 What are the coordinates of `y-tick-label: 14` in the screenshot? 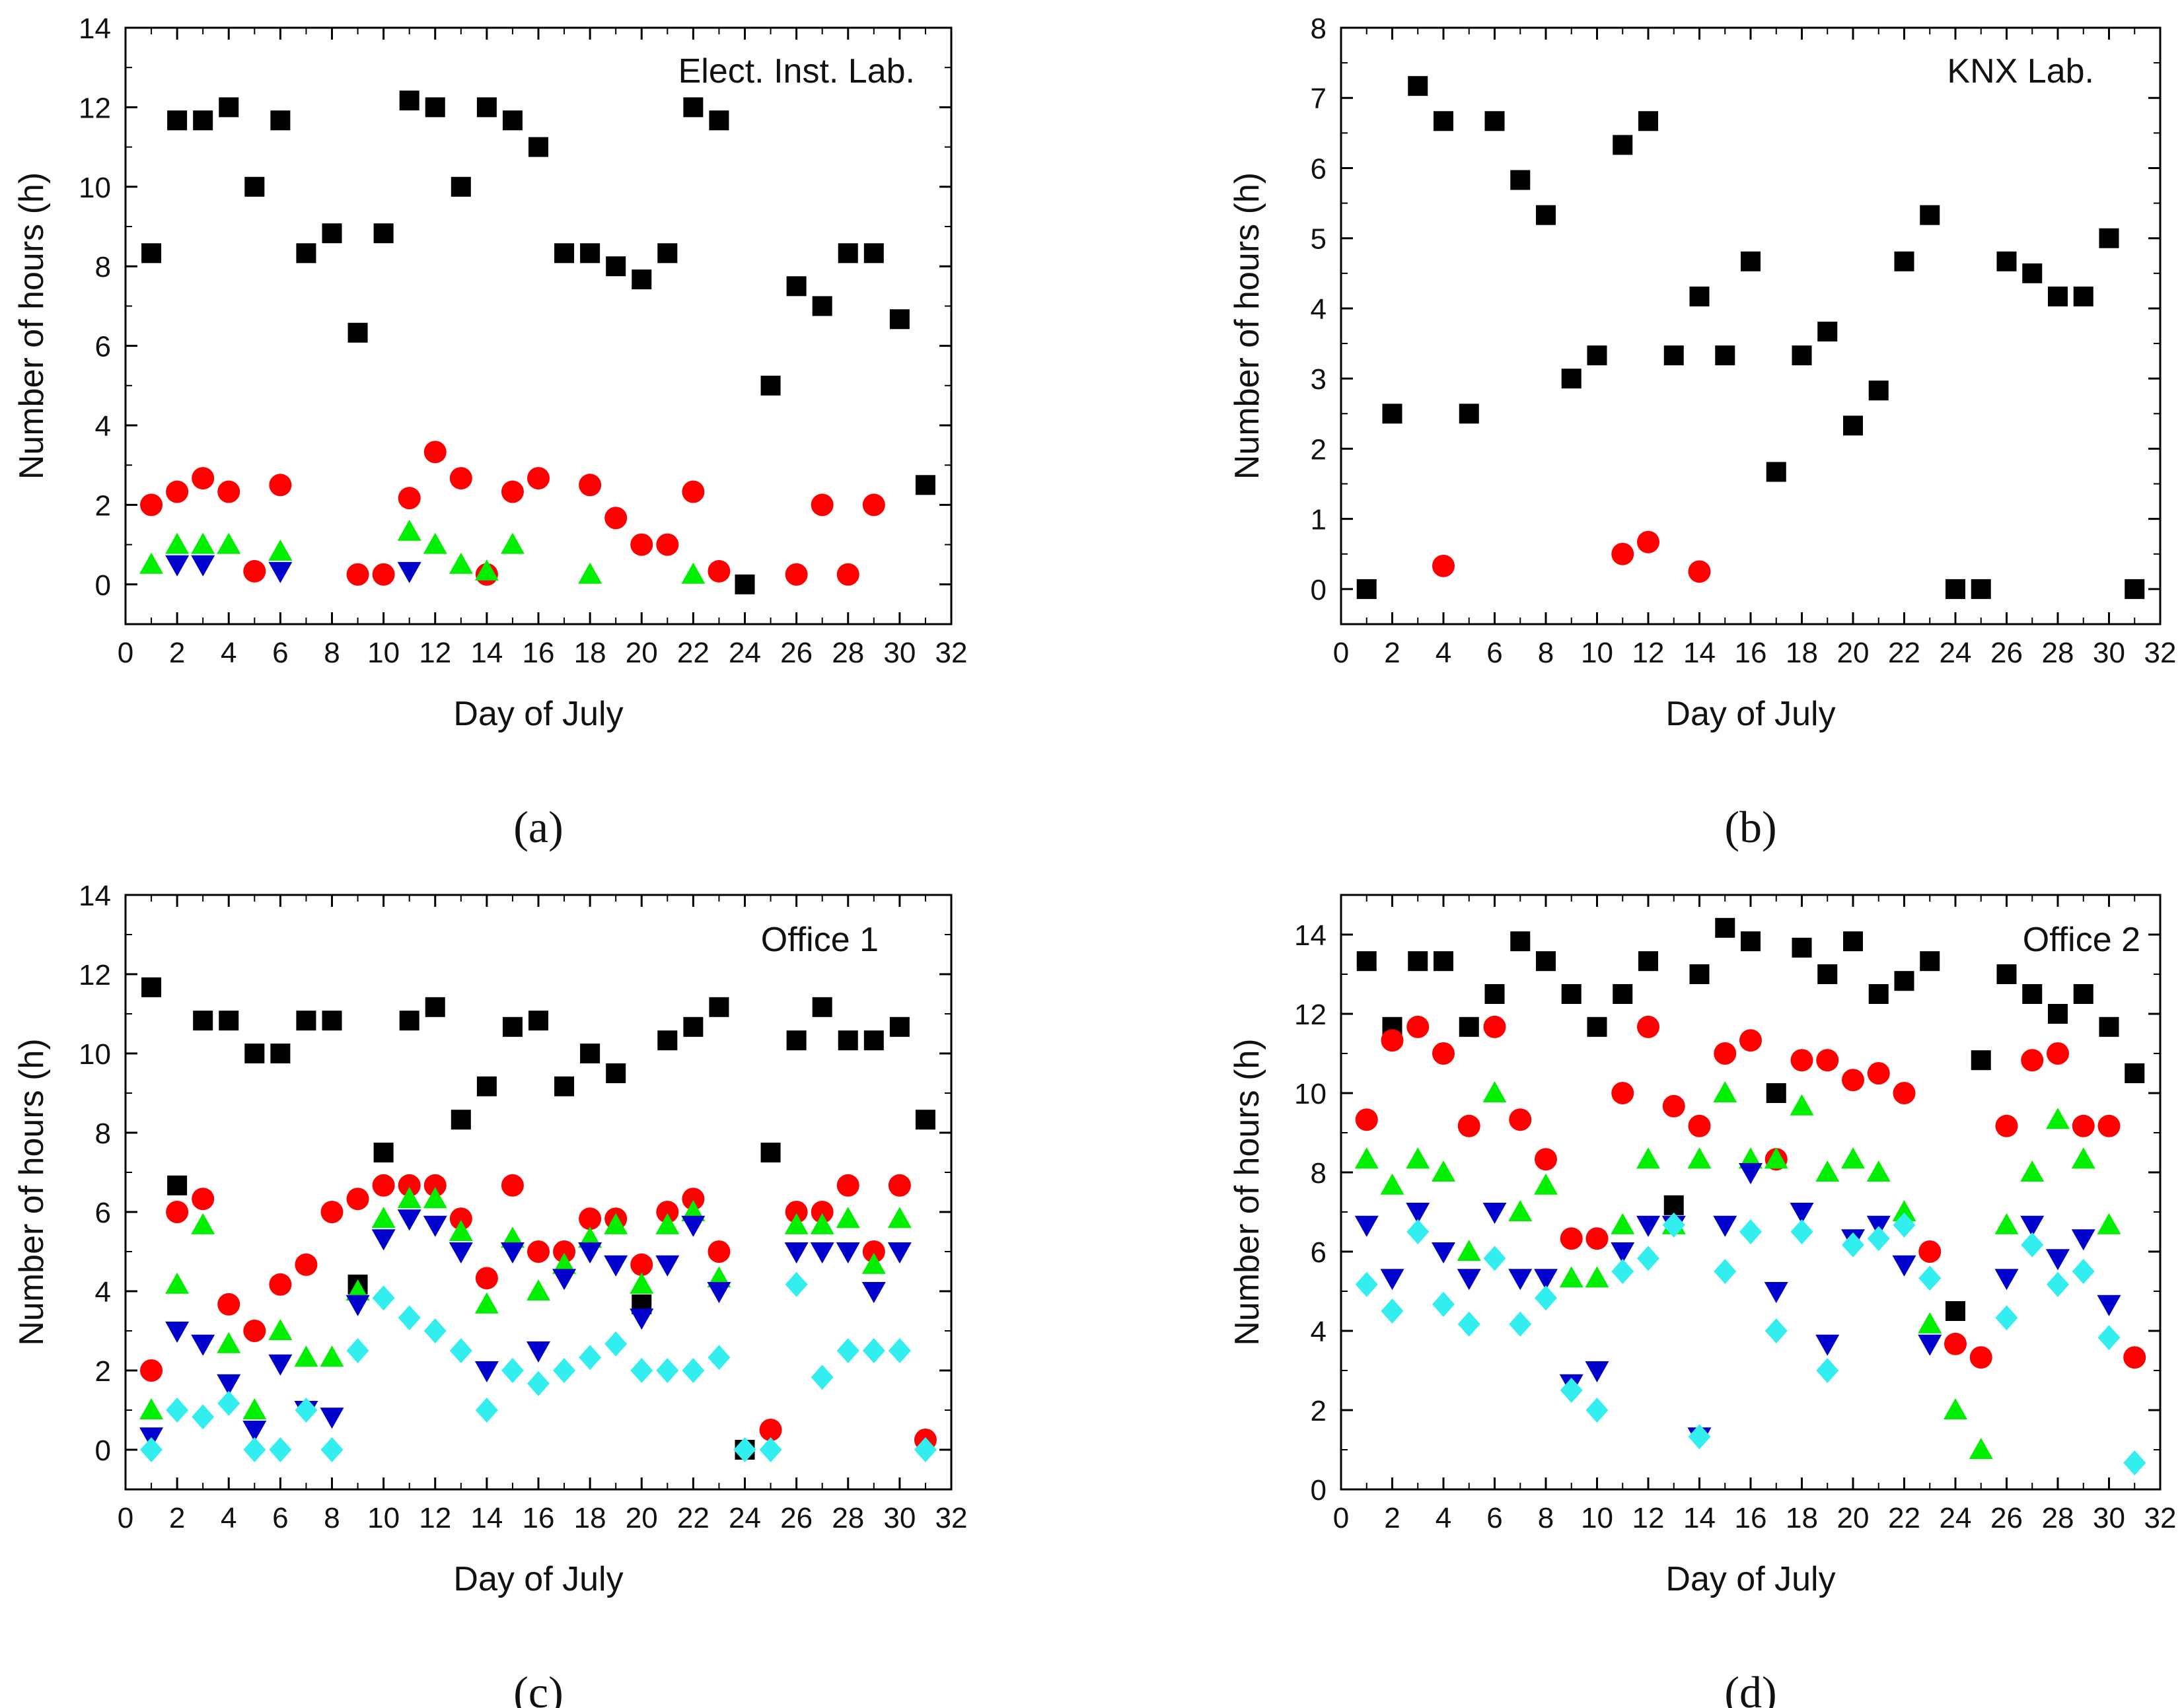 It's located at (95, 29).